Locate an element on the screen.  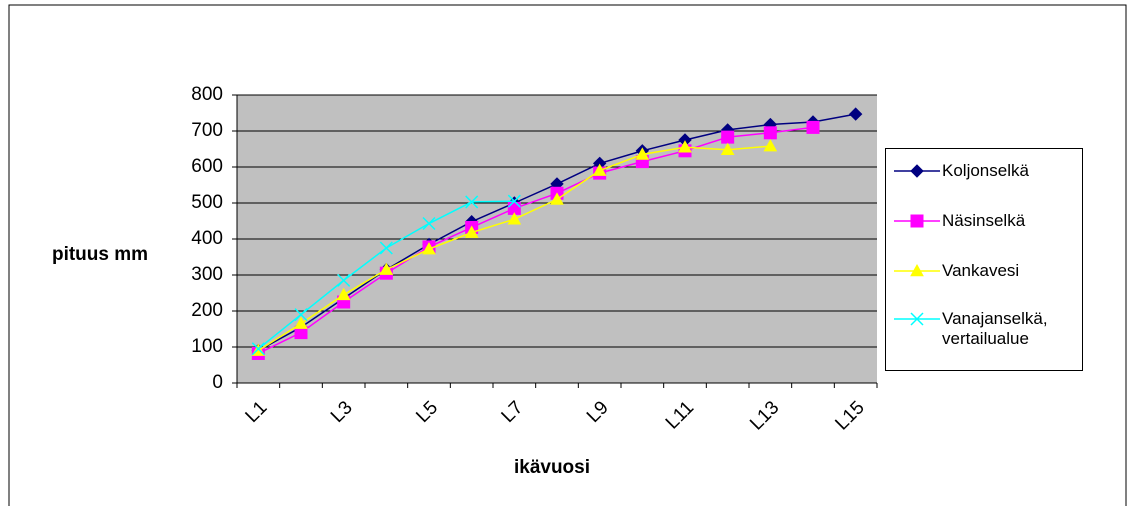
legend-label: Koljonselkä is located at coordinates (985, 170).